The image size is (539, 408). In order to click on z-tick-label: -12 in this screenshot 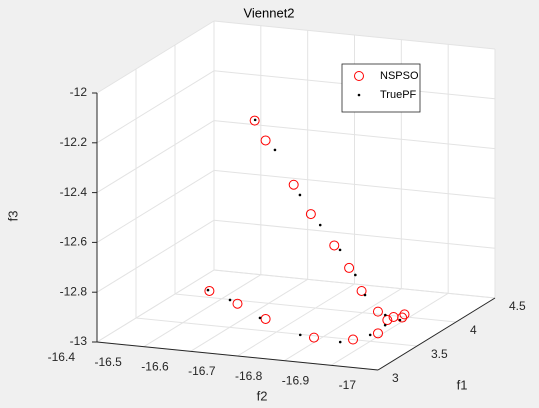, I will do `click(79, 92)`.